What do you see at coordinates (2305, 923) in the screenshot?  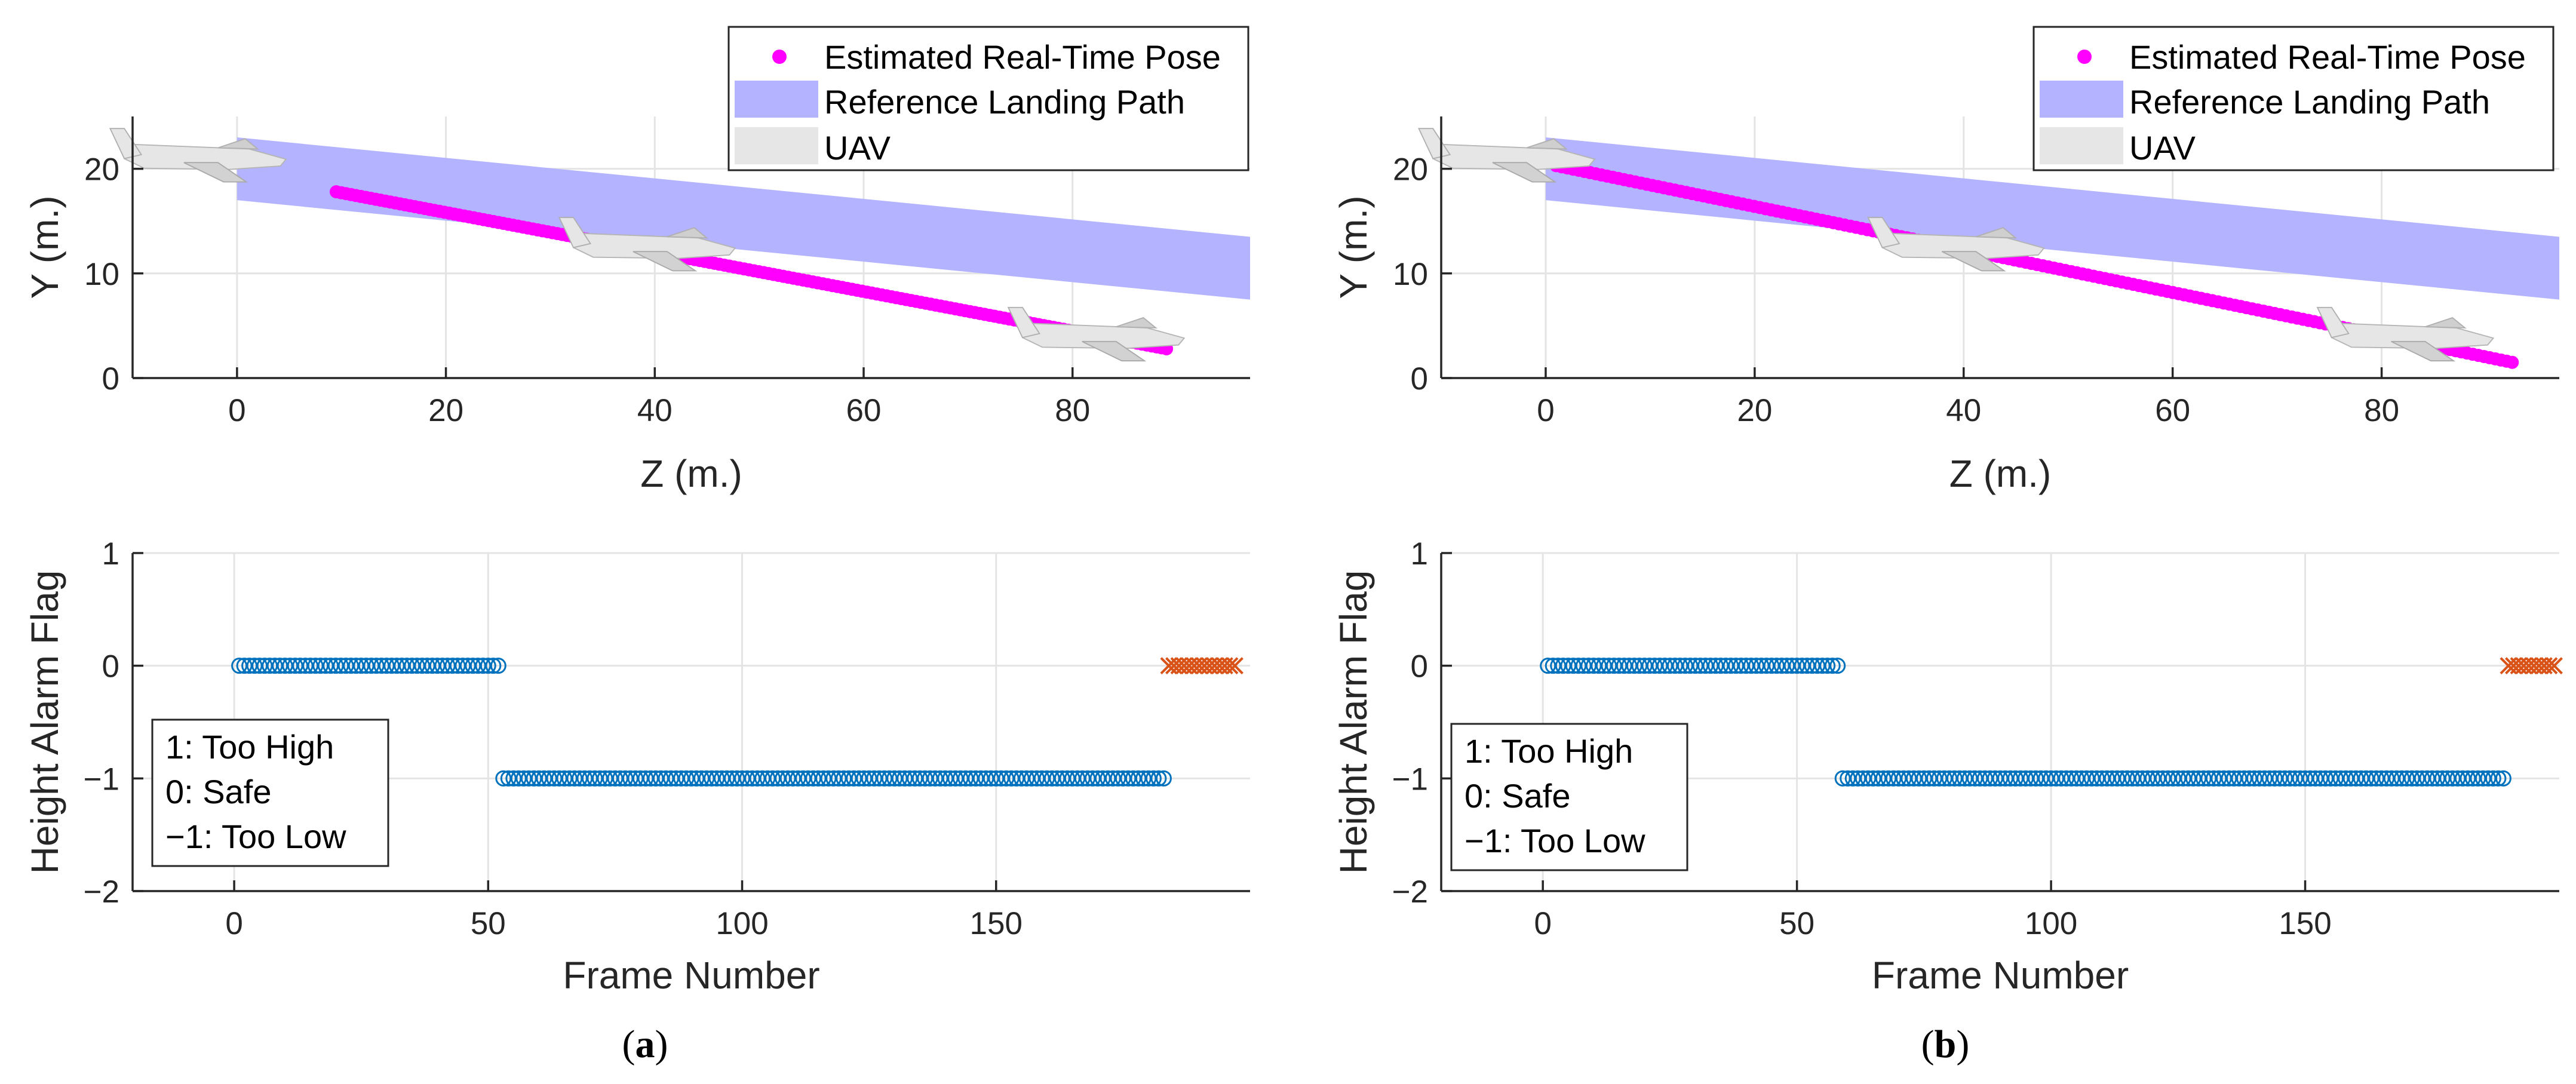 I see `panel-b-bottom-xtick-label: 150` at bounding box center [2305, 923].